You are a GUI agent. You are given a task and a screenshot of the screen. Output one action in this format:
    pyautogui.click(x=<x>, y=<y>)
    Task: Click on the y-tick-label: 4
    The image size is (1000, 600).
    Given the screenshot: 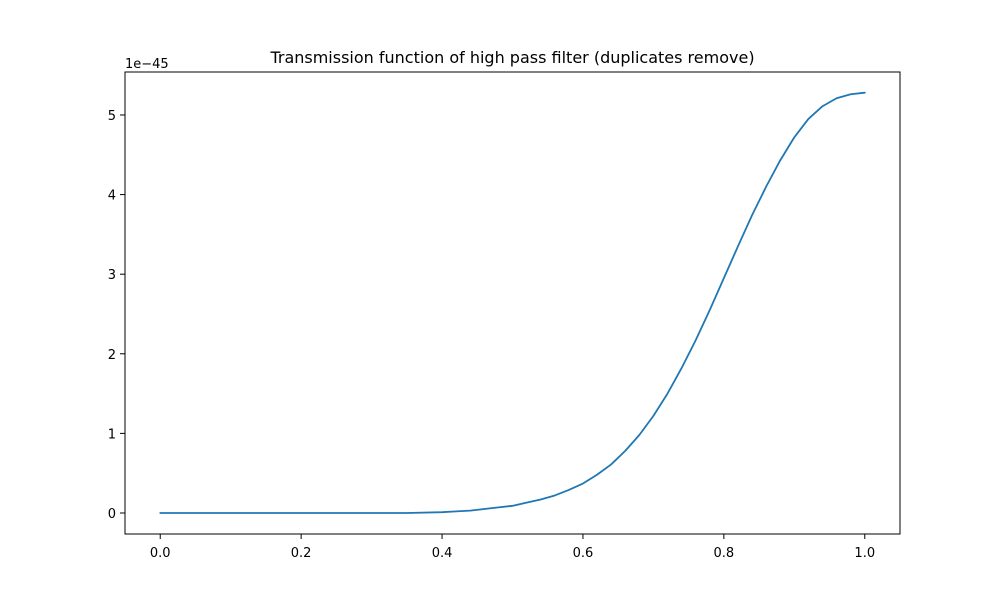 What is the action you would take?
    pyautogui.click(x=112, y=196)
    